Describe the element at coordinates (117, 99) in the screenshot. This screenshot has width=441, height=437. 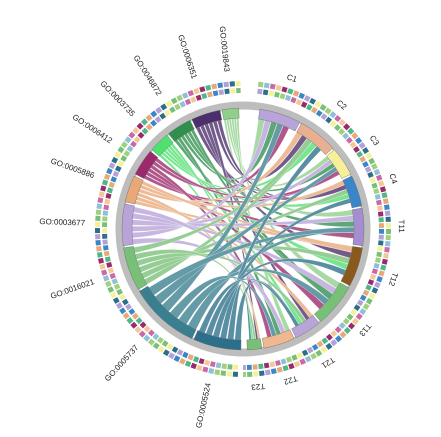
I see `go-term-label: GO:0003735` at that location.